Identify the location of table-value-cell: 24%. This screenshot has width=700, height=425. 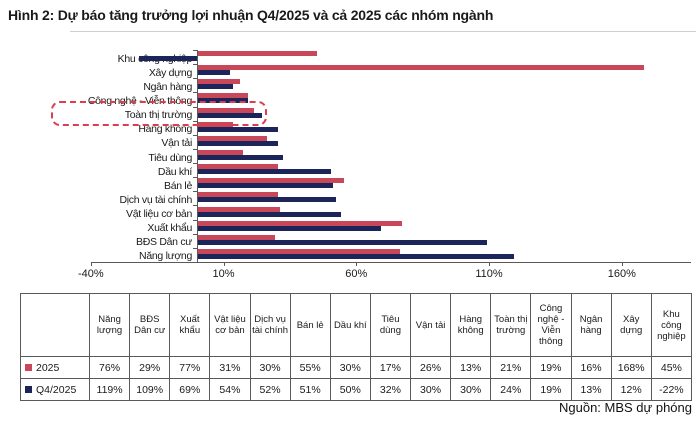
(511, 389).